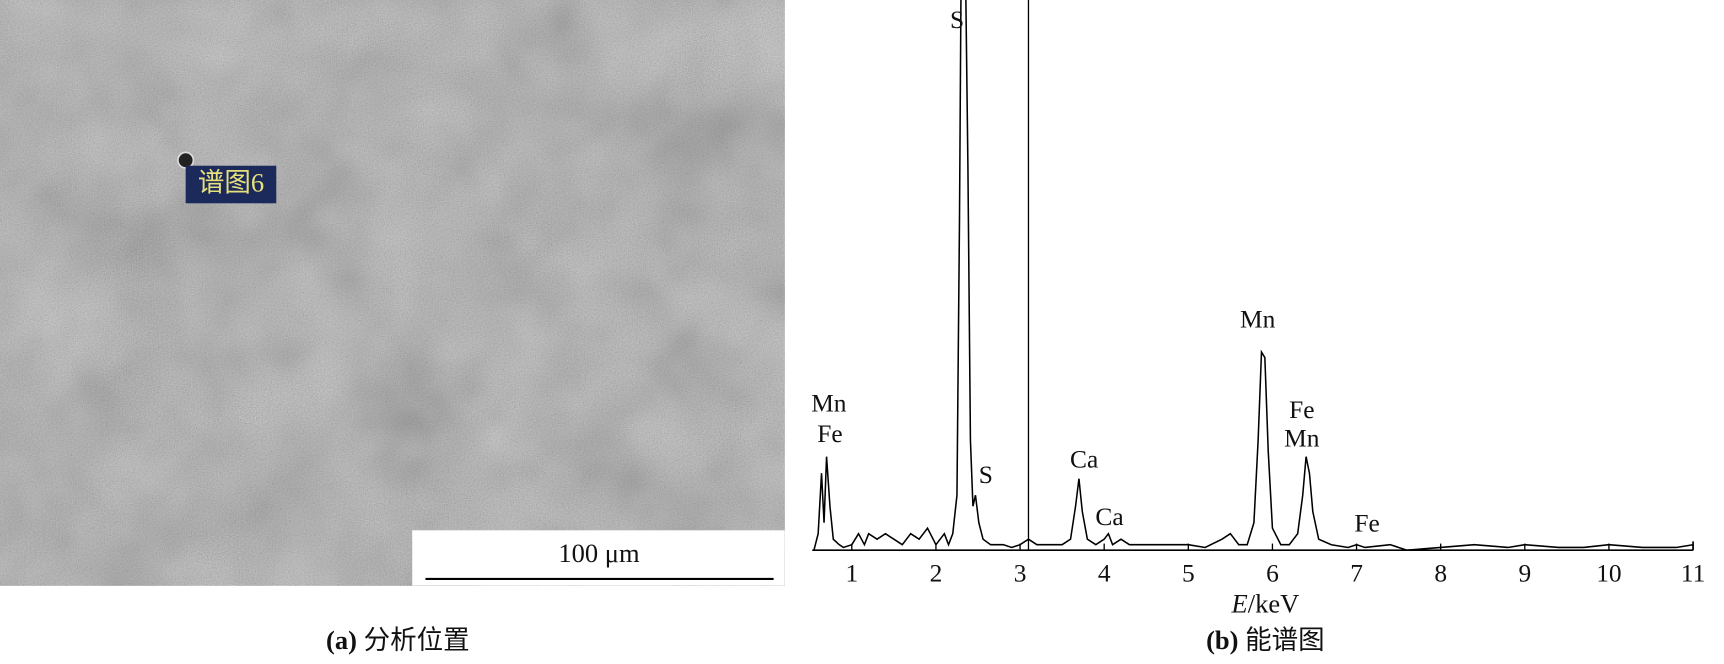 The image size is (1724, 664). I want to click on caption-label: (b), so click(1222, 640).